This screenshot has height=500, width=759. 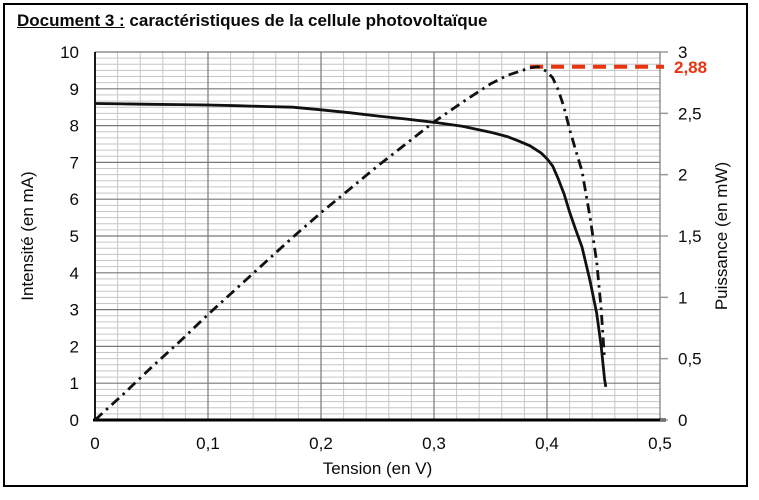 What do you see at coordinates (74, 89) in the screenshot?
I see `y-left-tick-label: 9` at bounding box center [74, 89].